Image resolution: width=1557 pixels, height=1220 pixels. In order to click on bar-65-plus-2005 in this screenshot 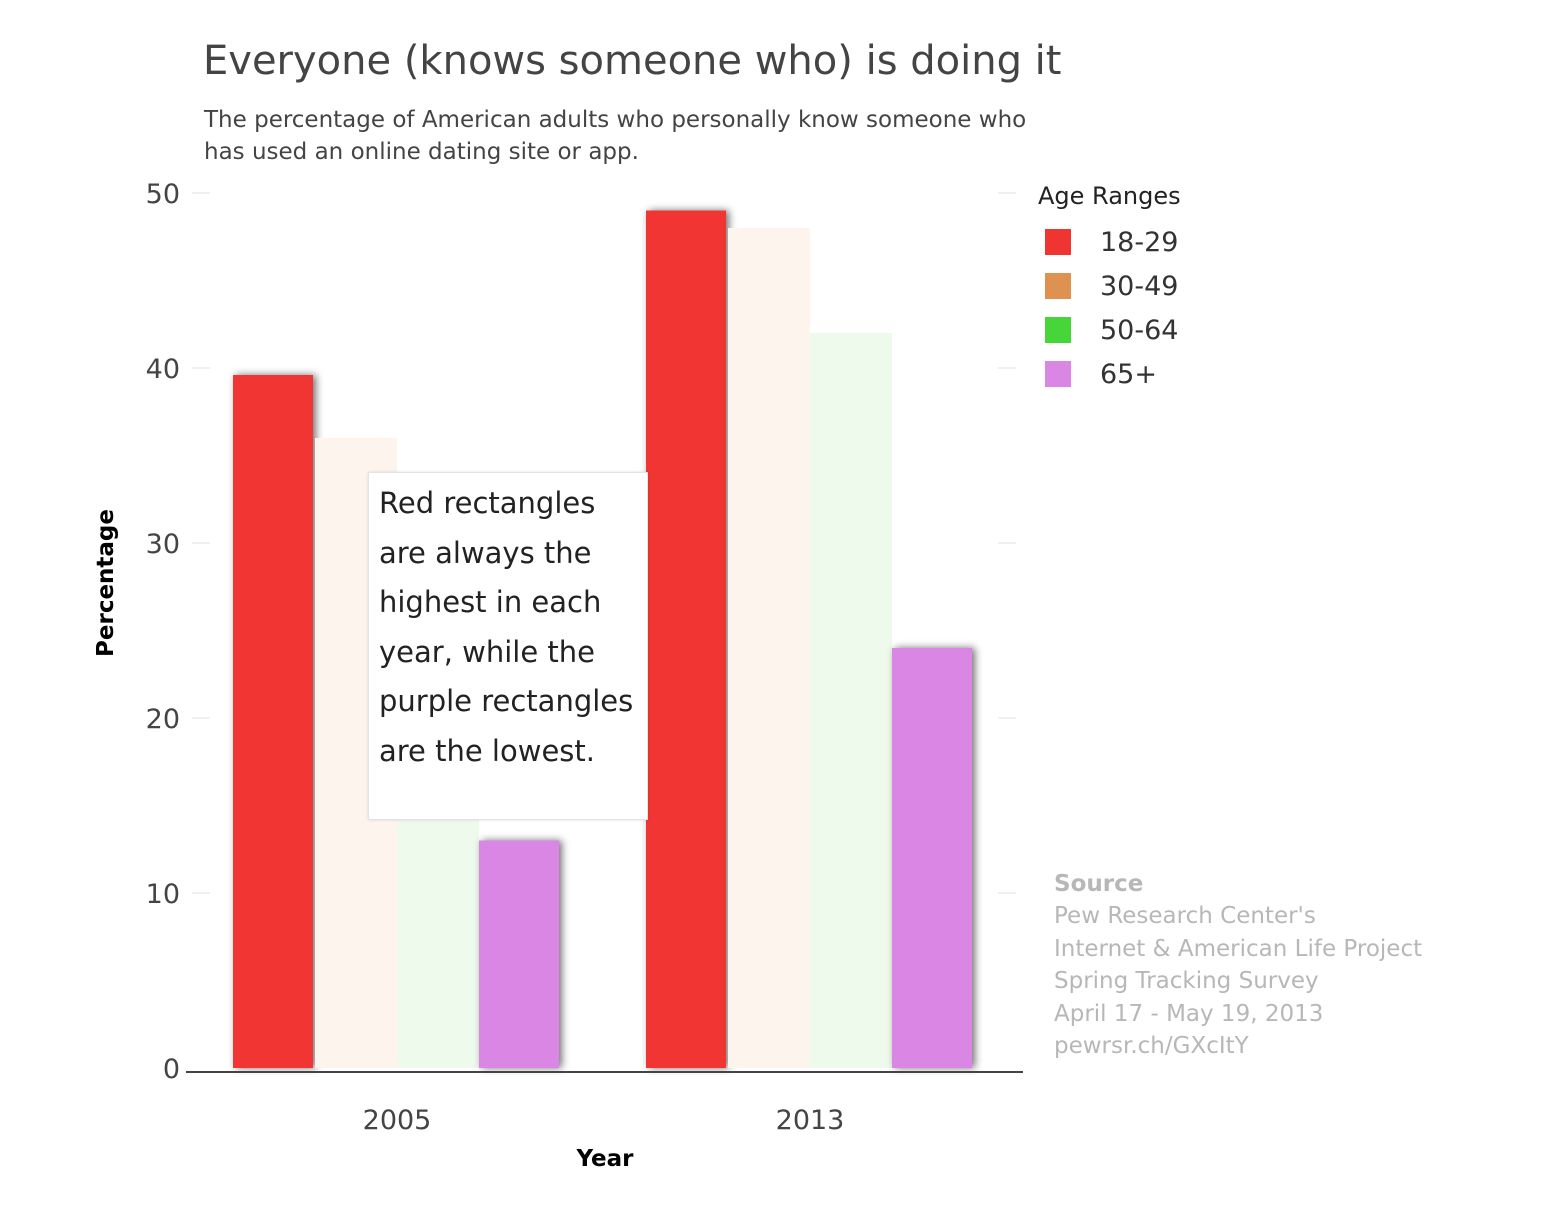, I will do `click(519, 954)`.